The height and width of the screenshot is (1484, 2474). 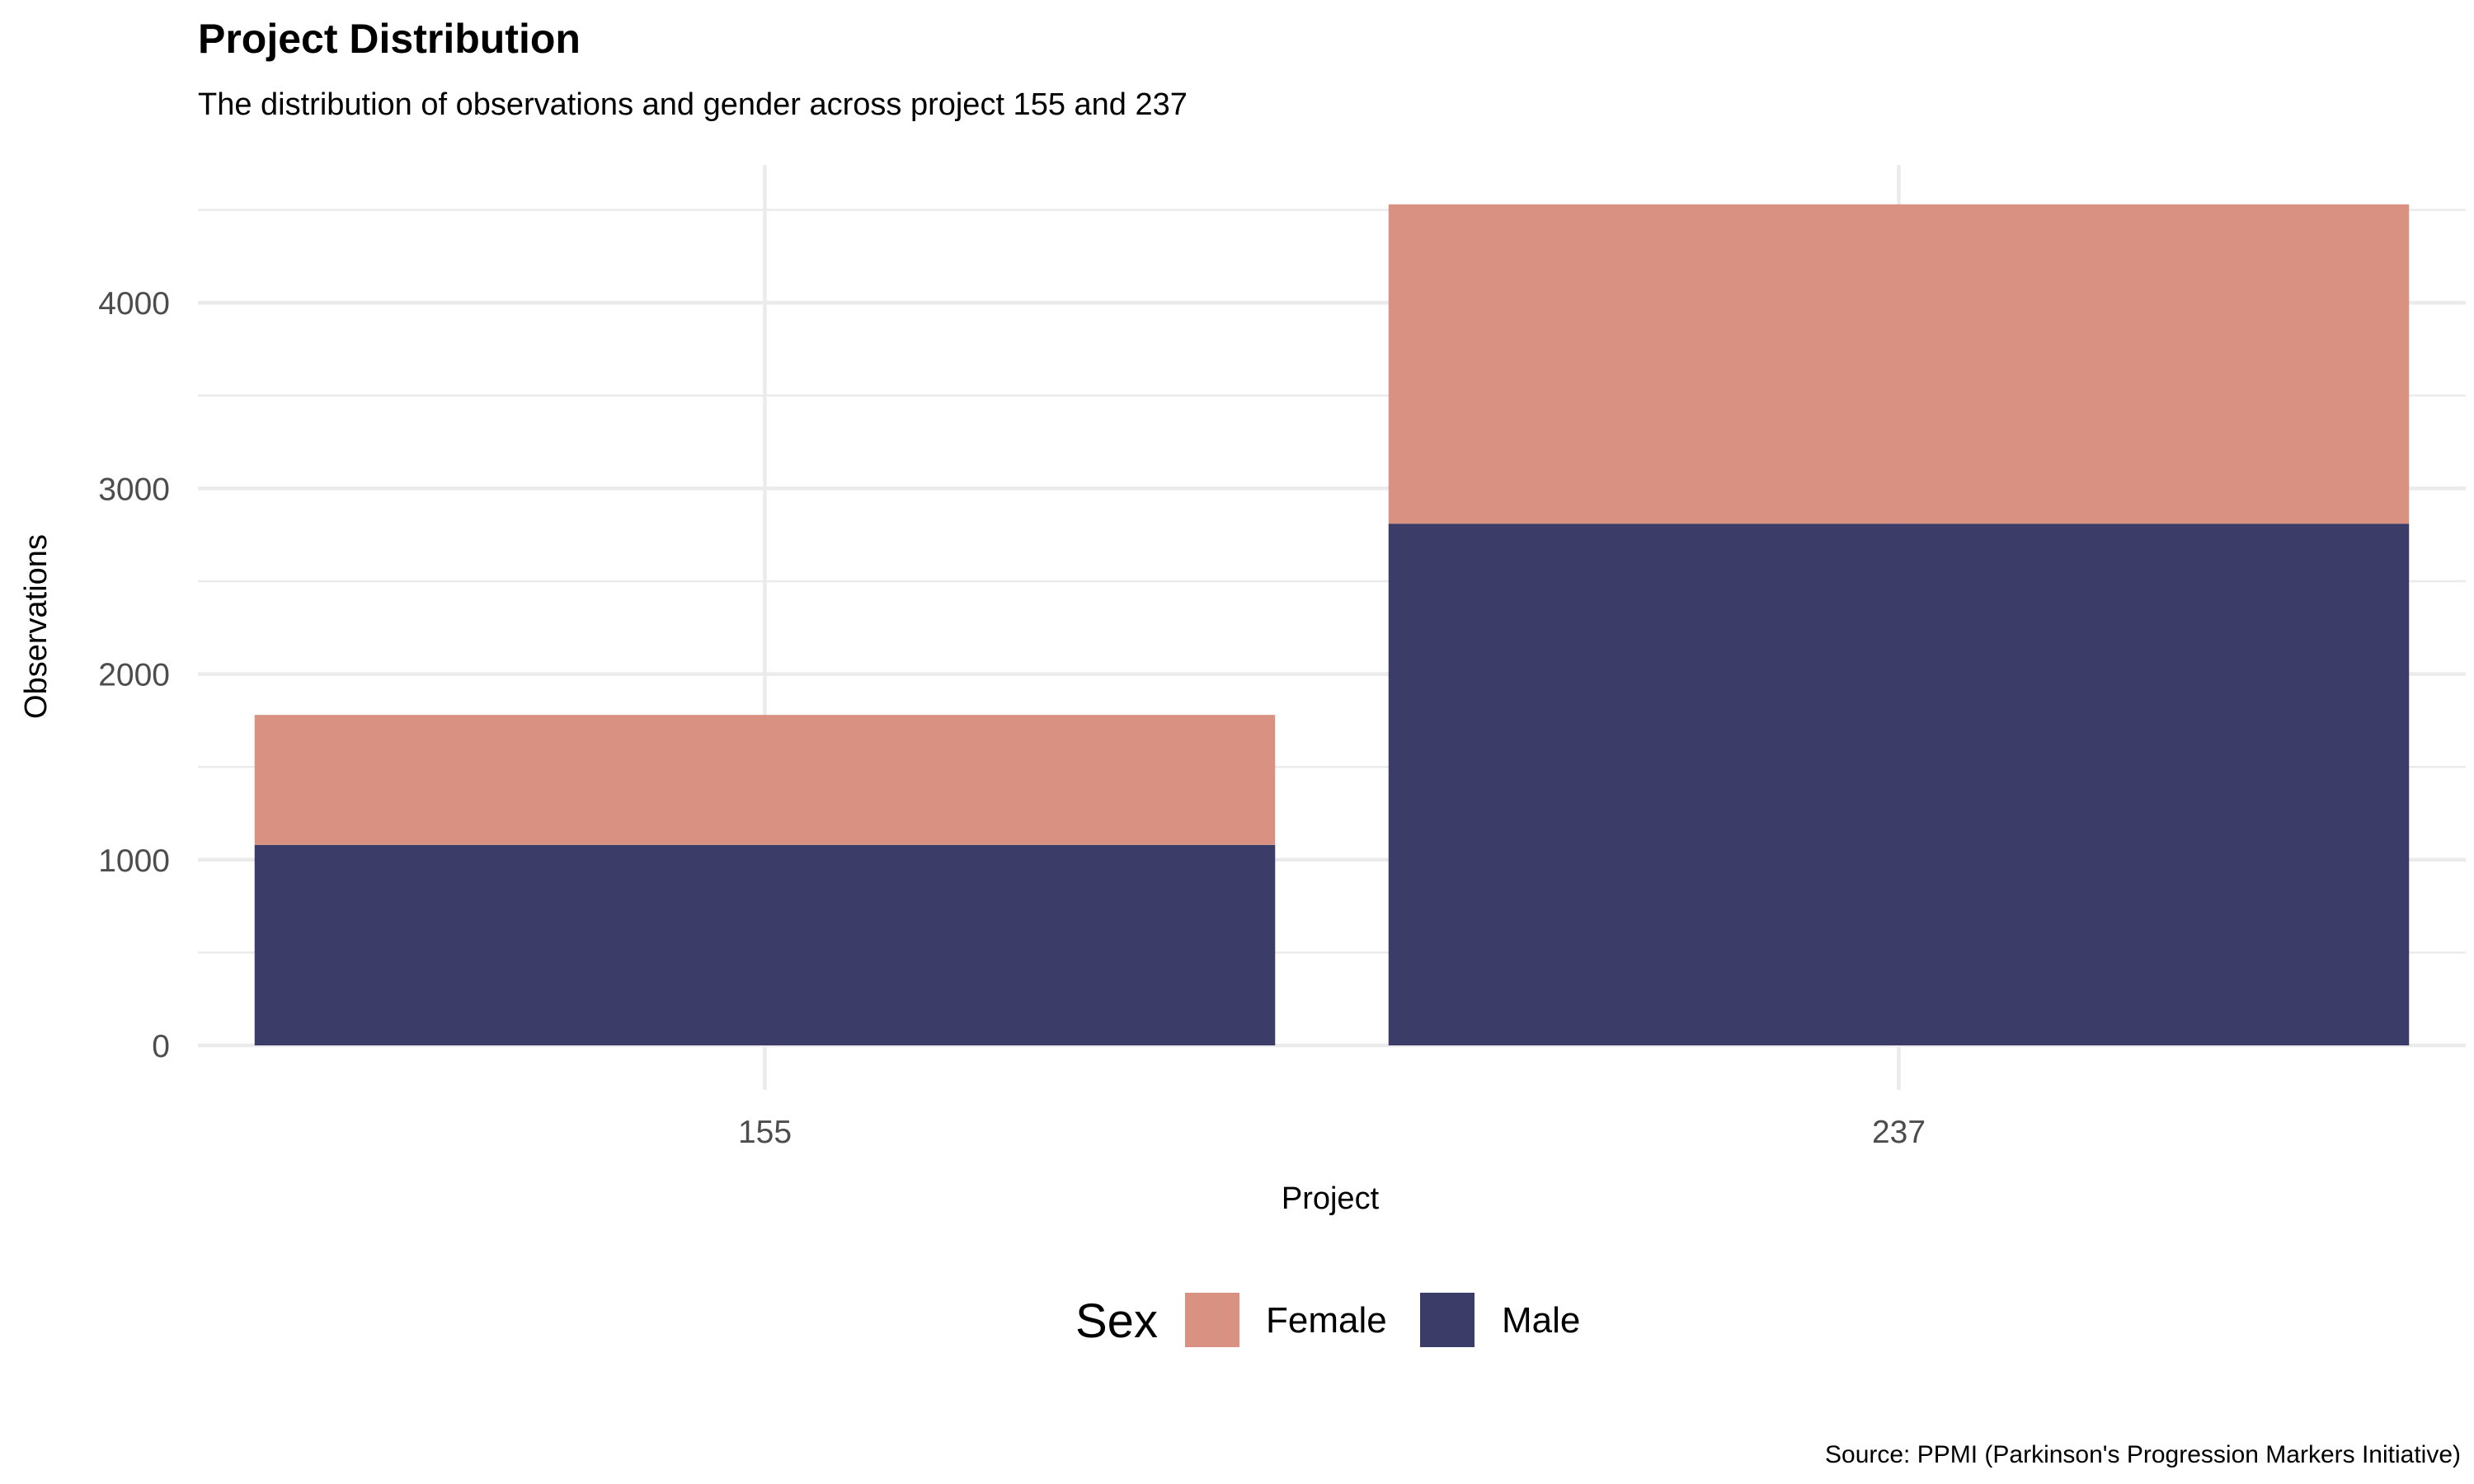 I want to click on legend: Sex Female Male, so click(x=1327, y=1320).